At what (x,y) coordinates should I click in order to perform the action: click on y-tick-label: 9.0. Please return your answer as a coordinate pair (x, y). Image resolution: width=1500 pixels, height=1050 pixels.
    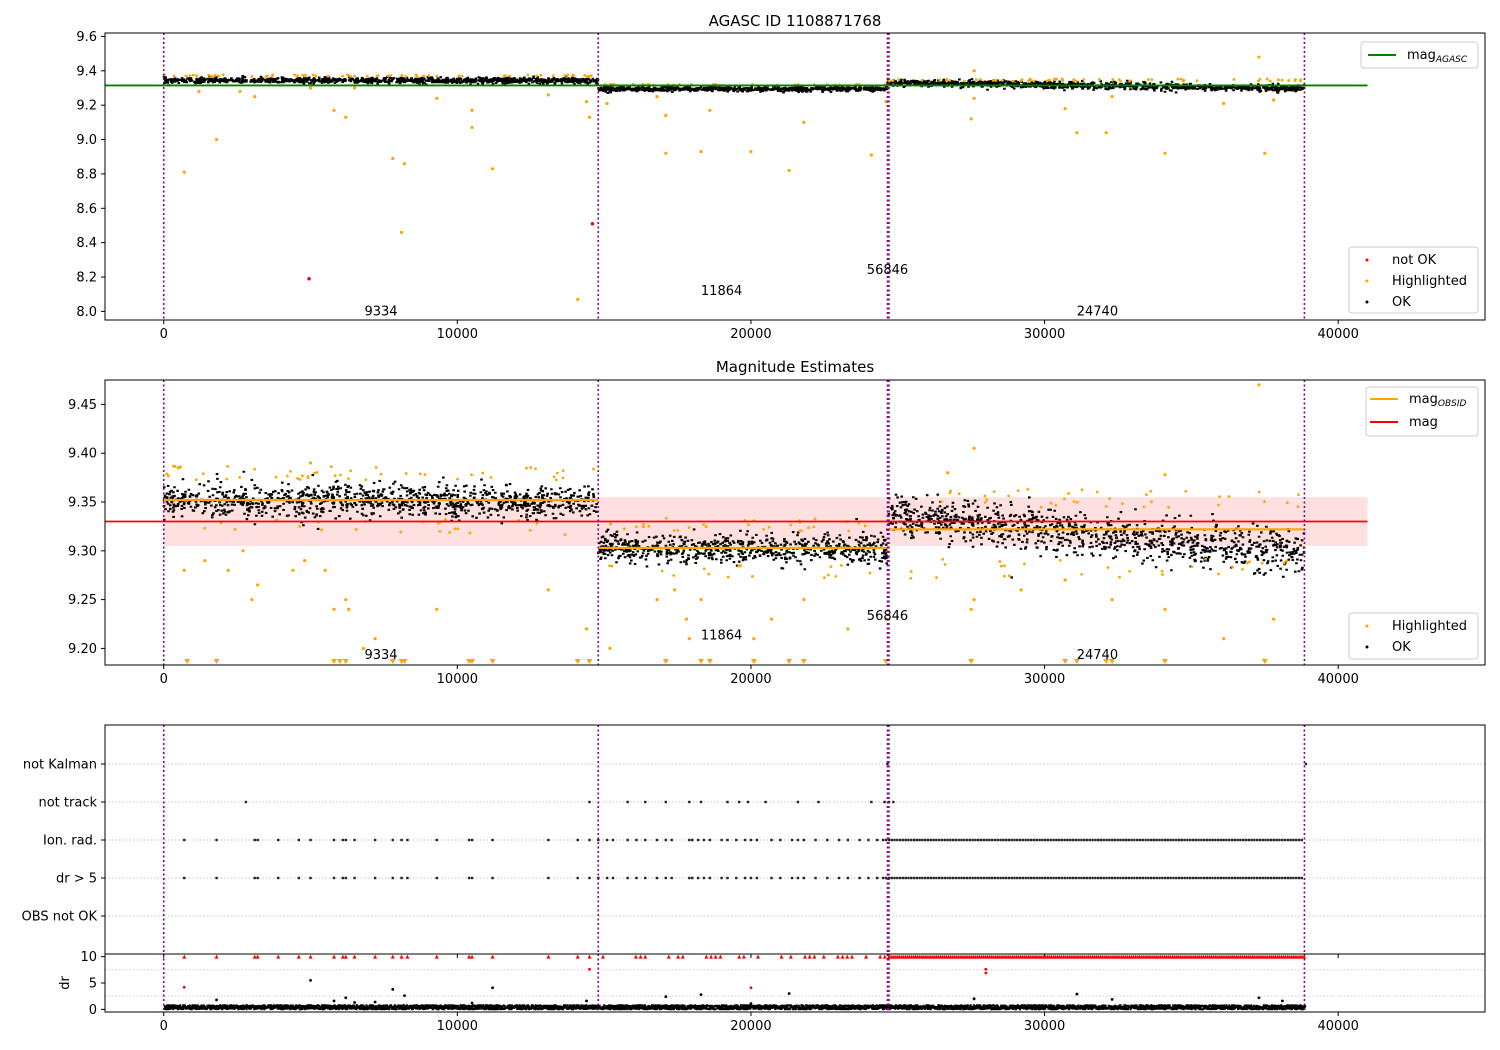
    Looking at the image, I should click on (86, 140).